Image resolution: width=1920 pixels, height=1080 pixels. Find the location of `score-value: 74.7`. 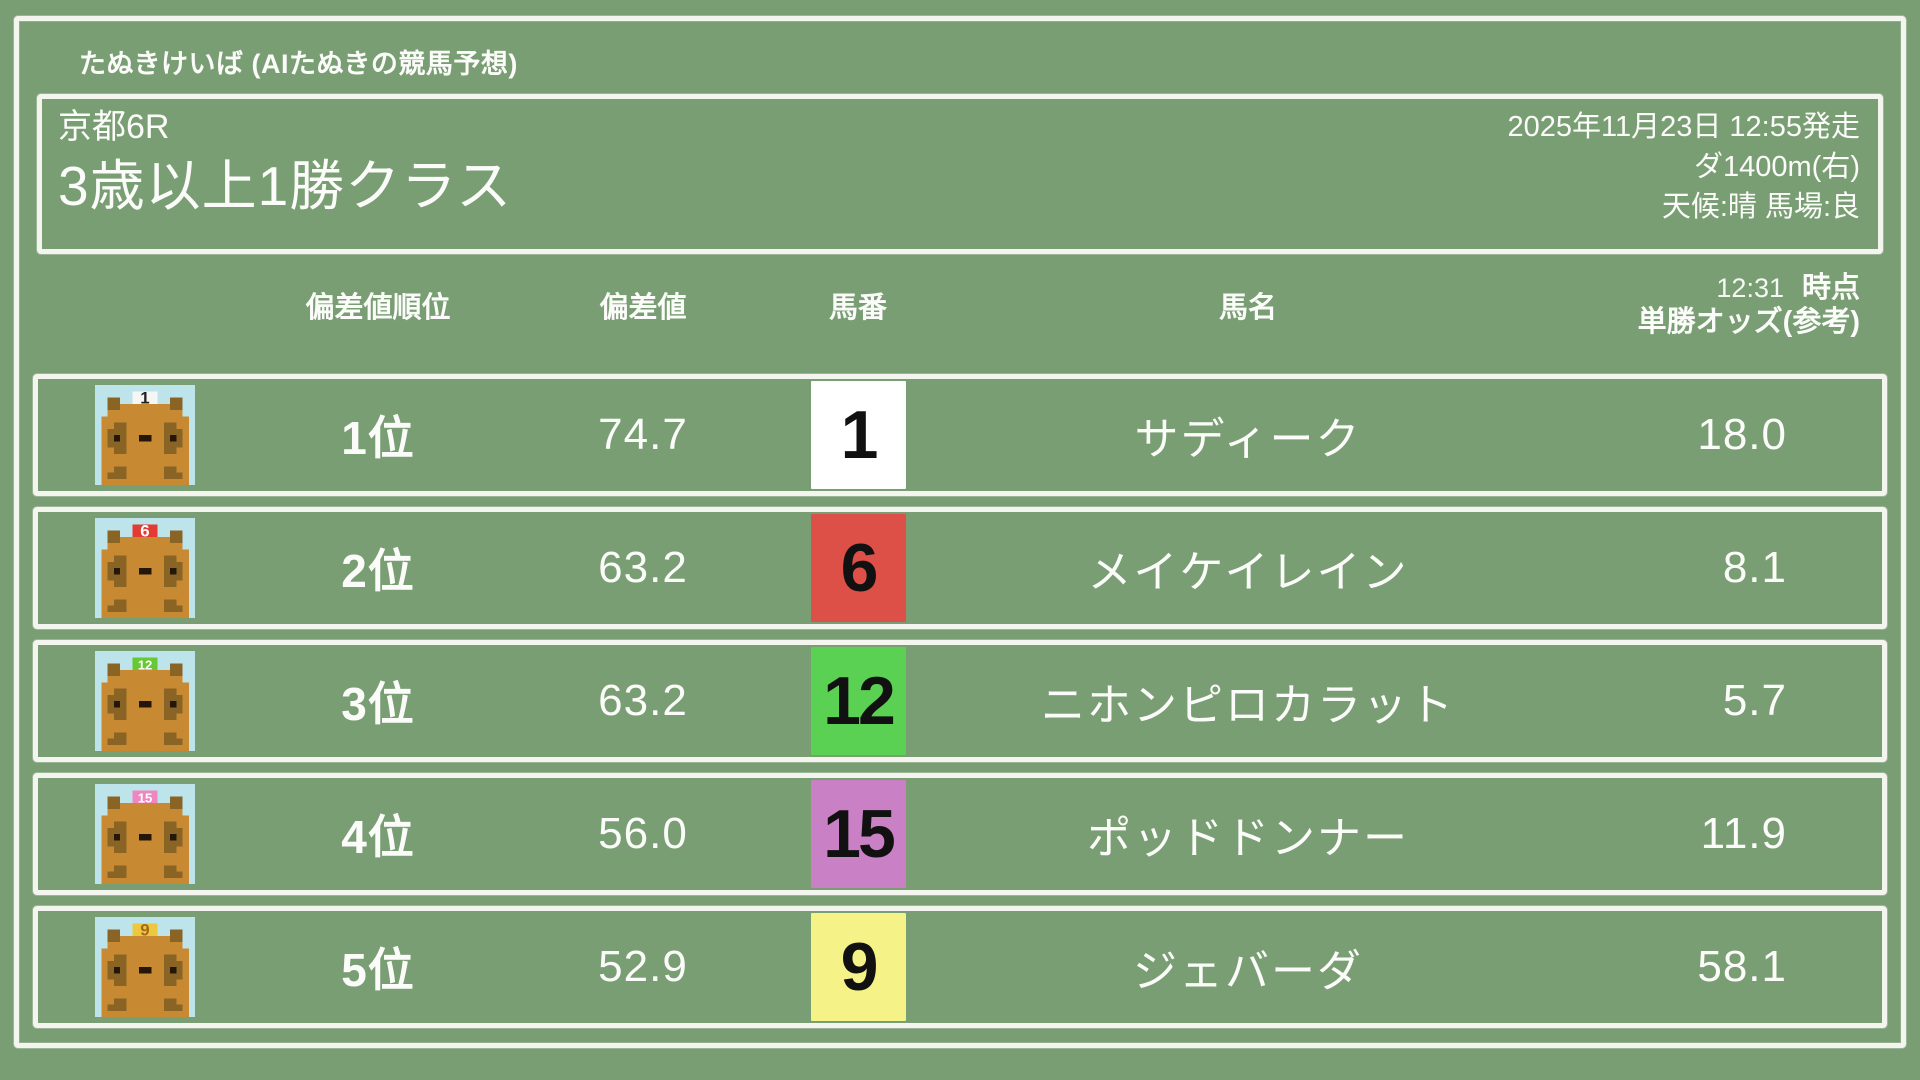

score-value: 74.7 is located at coordinates (643, 434).